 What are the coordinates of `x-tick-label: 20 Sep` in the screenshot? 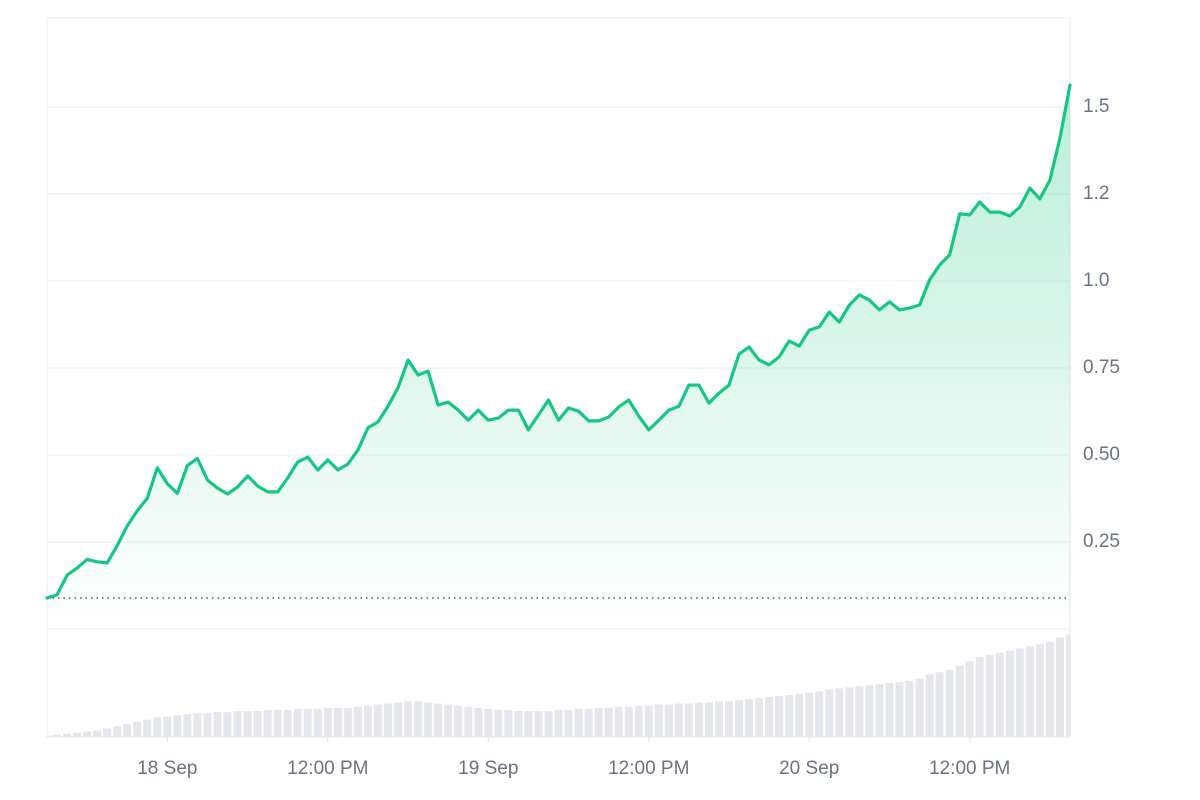 It's located at (809, 768).